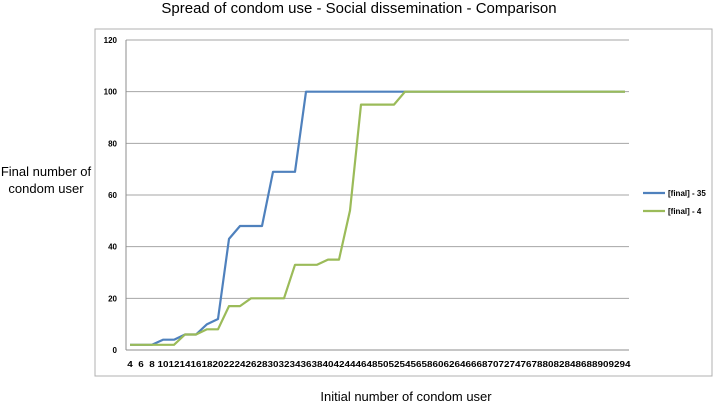  Describe the element at coordinates (241, 364) in the screenshot. I see `x-tick-label-24: 24` at that location.